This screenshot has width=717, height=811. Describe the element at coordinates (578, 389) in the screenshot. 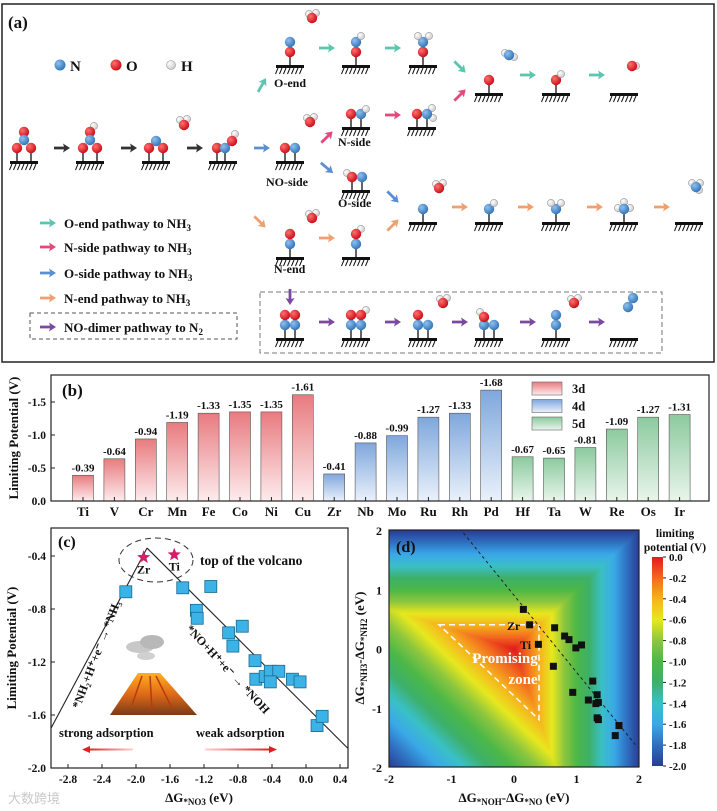

I see `legend-label-3d: 3d` at that location.